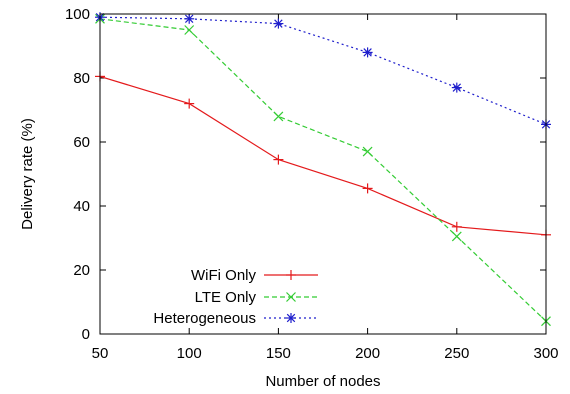 The height and width of the screenshot is (394, 570). What do you see at coordinates (322, 381) in the screenshot?
I see `x-axis-title: Number of nodes` at bounding box center [322, 381].